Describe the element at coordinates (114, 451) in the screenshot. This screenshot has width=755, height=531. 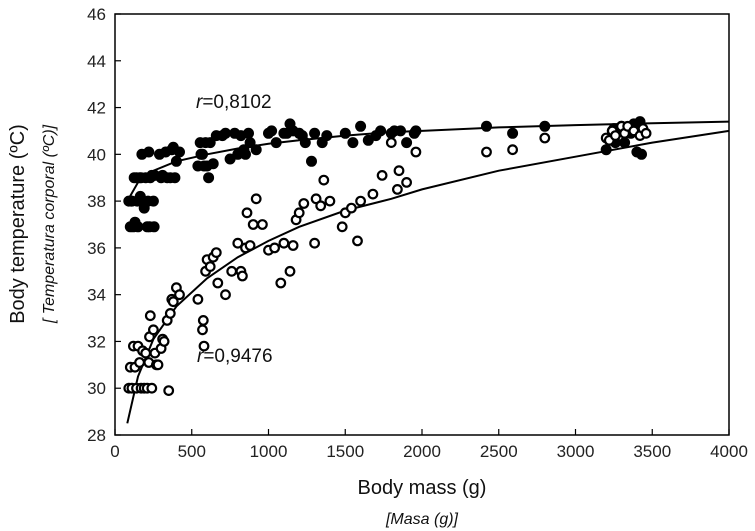
I see `x-tick-label: 0` at that location.